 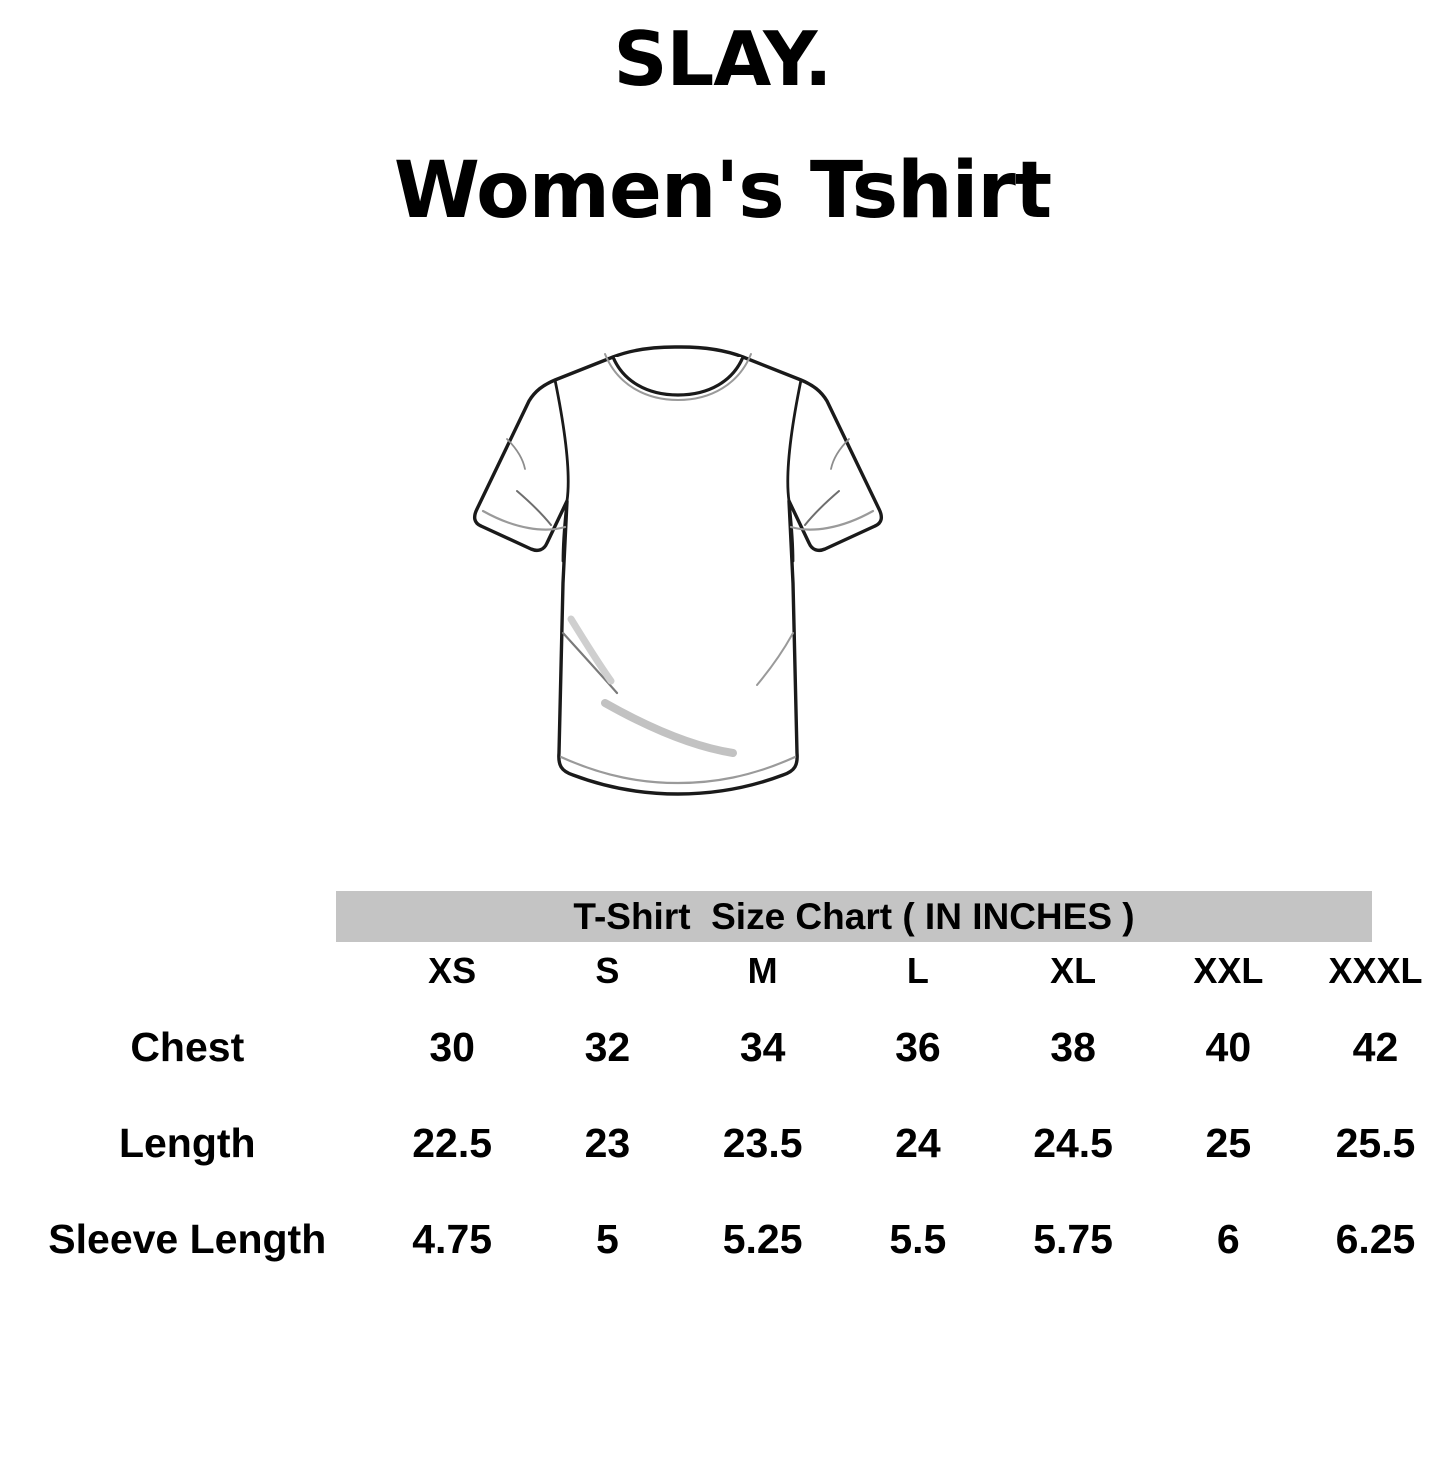 What do you see at coordinates (452, 1238) in the screenshot?
I see `sleeve-xs: 4.75` at bounding box center [452, 1238].